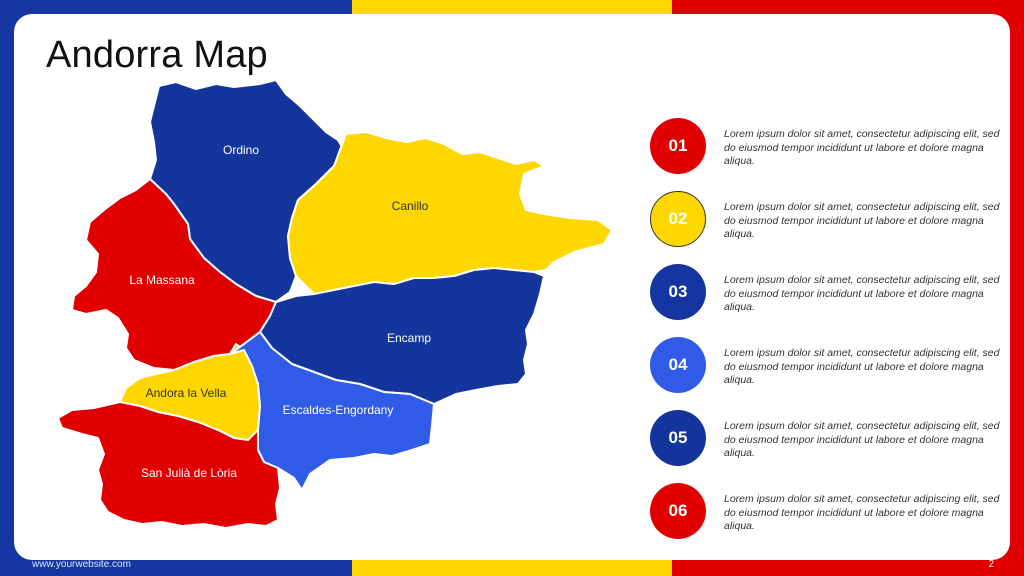 This screenshot has height=576, width=1024. What do you see at coordinates (157, 55) in the screenshot?
I see `slide-title: Andorra Map` at bounding box center [157, 55].